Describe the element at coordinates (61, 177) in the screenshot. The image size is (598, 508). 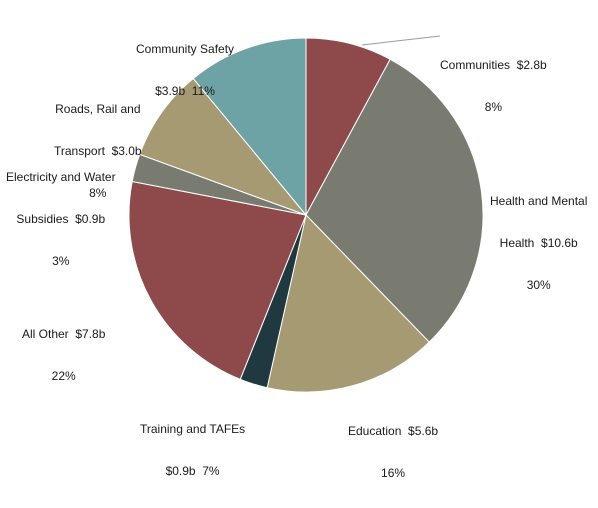
I see `label-electricity-line1: Electricity and Water` at that location.